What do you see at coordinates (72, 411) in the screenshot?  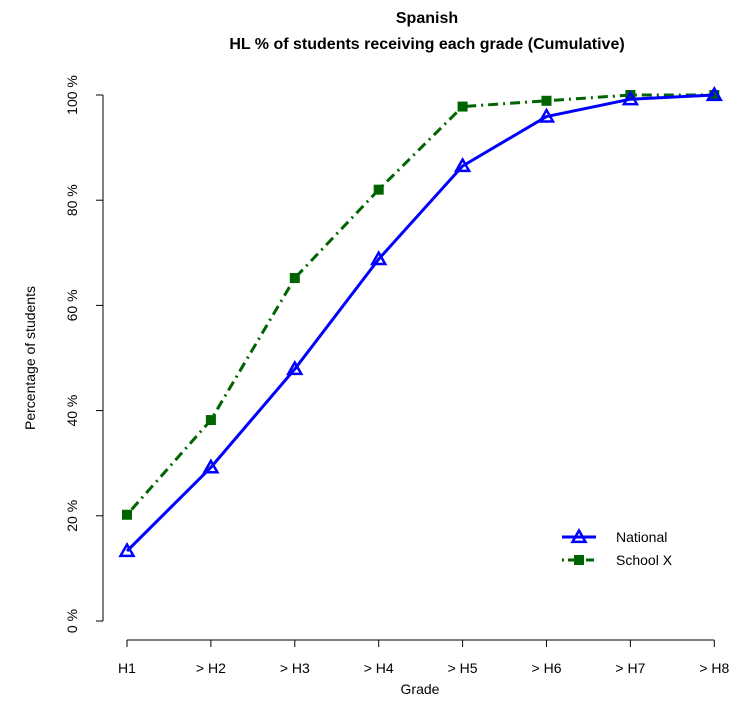 I see `y-tick-label: 40 %` at bounding box center [72, 411].